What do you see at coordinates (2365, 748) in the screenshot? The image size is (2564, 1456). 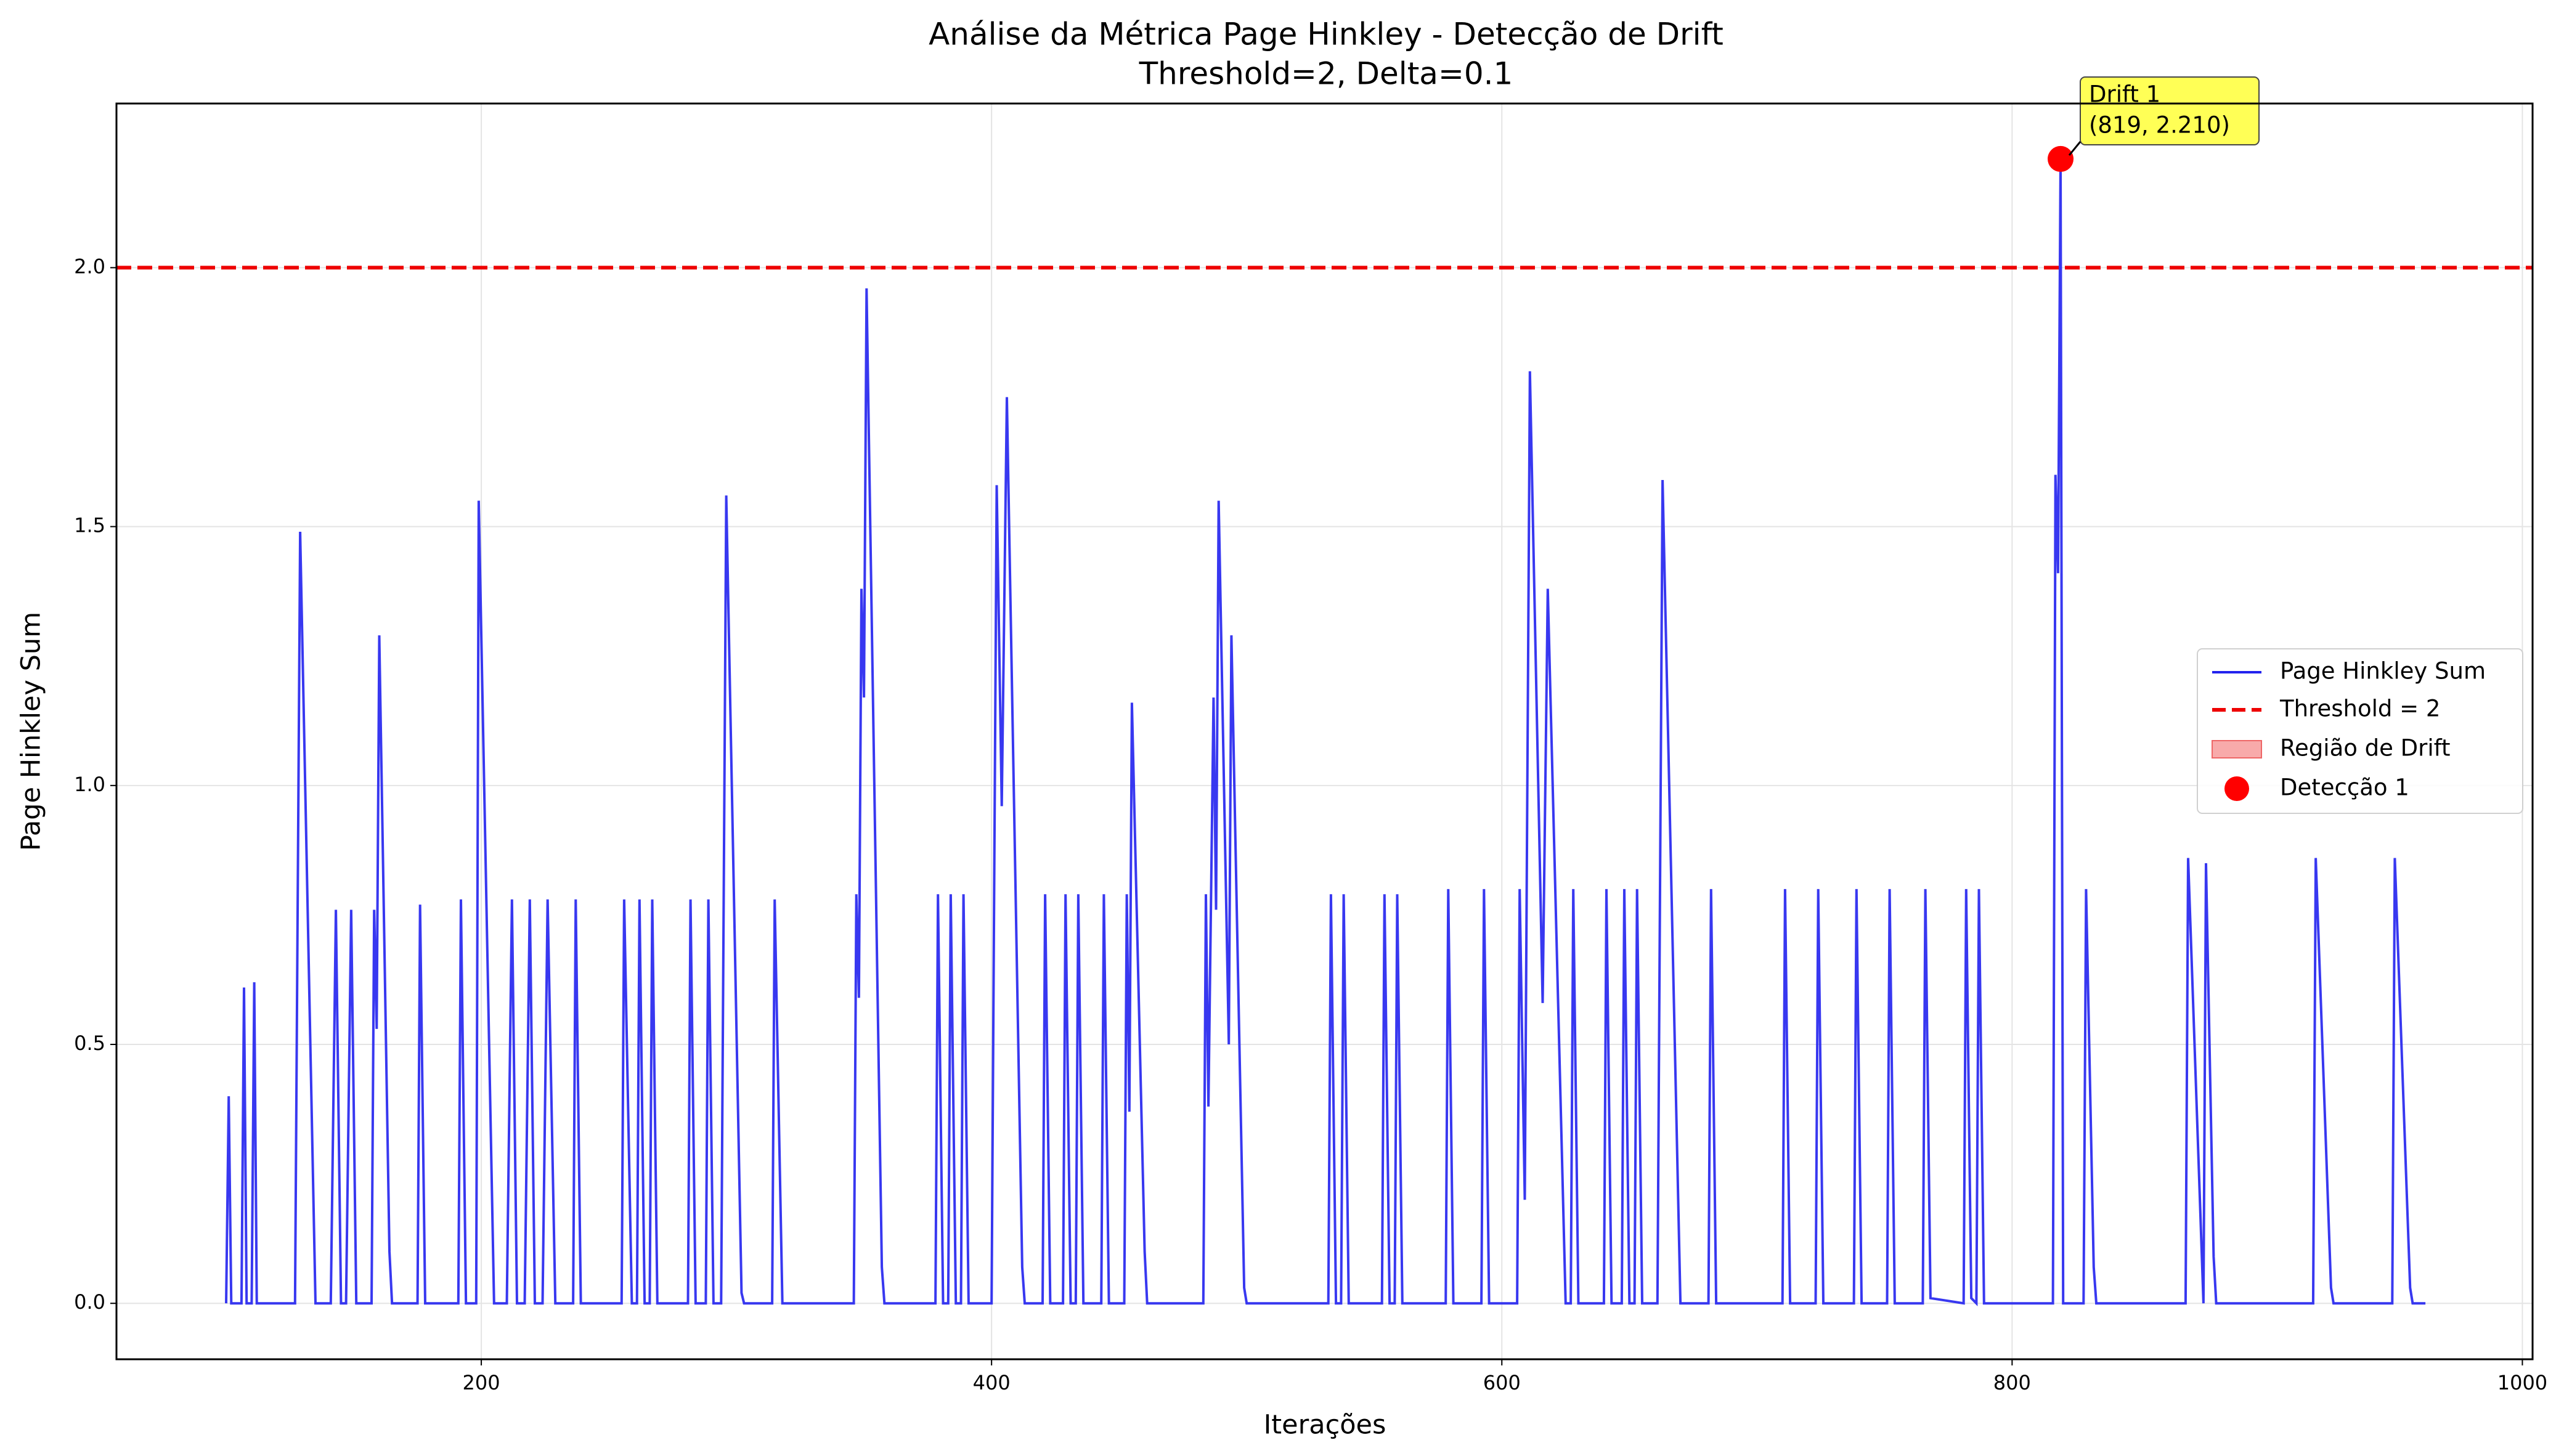 I see `legend-label: Região de Drift` at bounding box center [2365, 748].